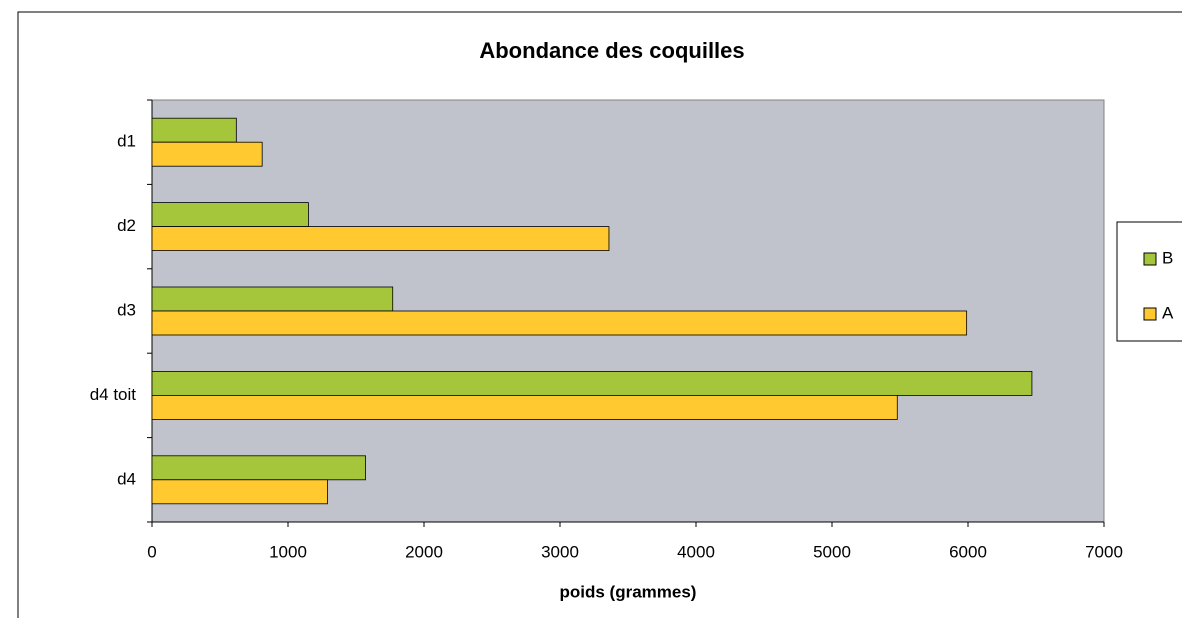  I want to click on legend-label: B, so click(1167, 257).